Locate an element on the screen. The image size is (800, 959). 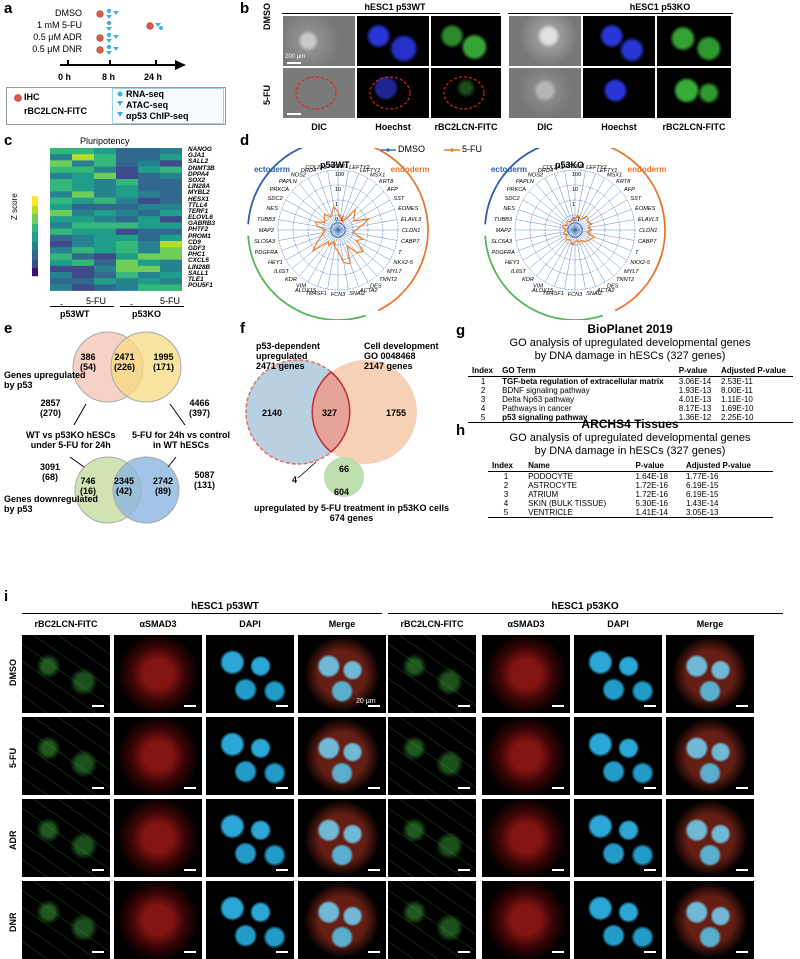
h-row: 1 PODOCYTE 1.64E-18 1.77E-16 is located at coordinates (630, 476).